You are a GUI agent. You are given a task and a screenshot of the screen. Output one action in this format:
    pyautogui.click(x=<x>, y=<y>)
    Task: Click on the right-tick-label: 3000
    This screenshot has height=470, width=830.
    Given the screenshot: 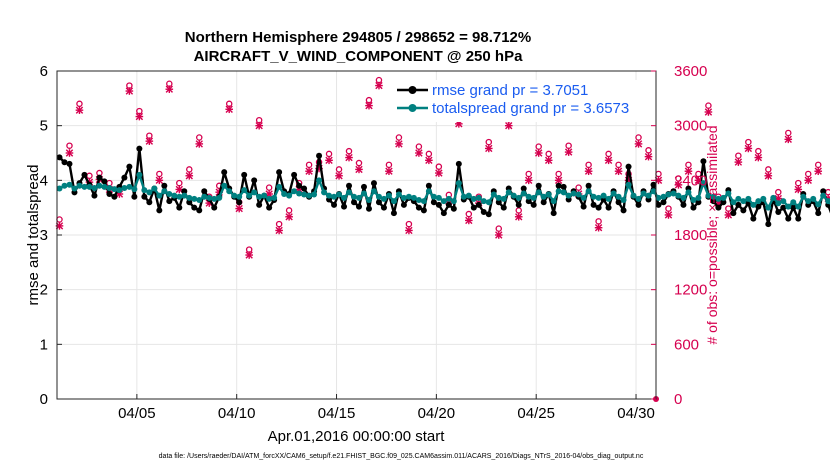 What is the action you would take?
    pyautogui.click(x=690, y=126)
    